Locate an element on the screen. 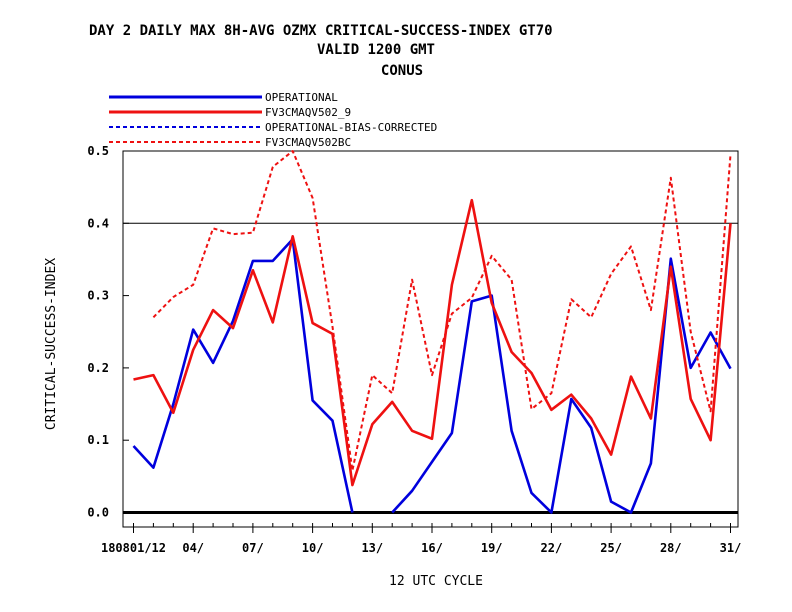  y-tick-label: 0.0 is located at coordinates (98, 513).